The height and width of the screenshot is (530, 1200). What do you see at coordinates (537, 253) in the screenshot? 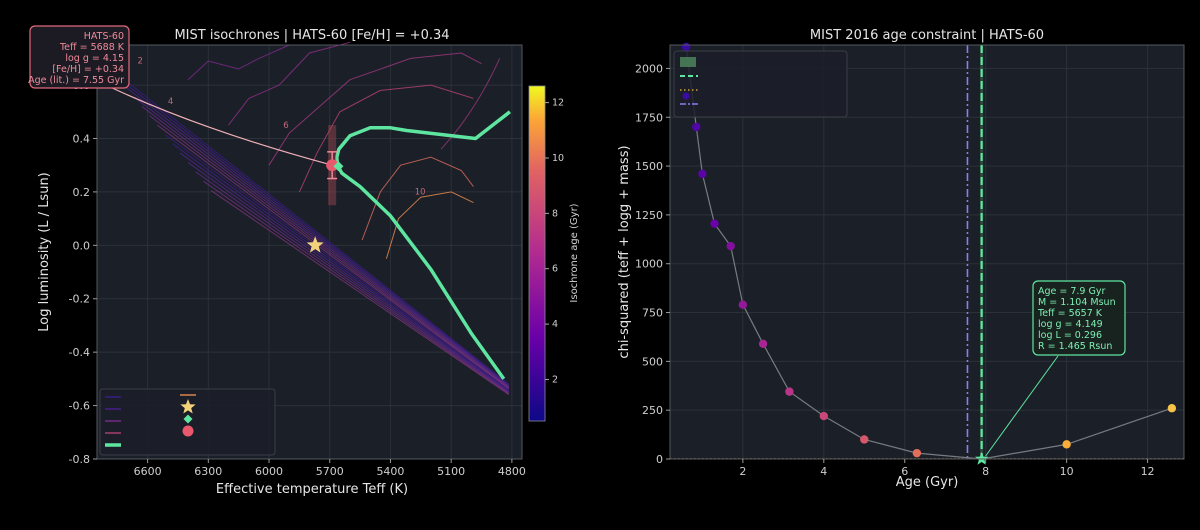
I see `colorbar-gradient` at bounding box center [537, 253].